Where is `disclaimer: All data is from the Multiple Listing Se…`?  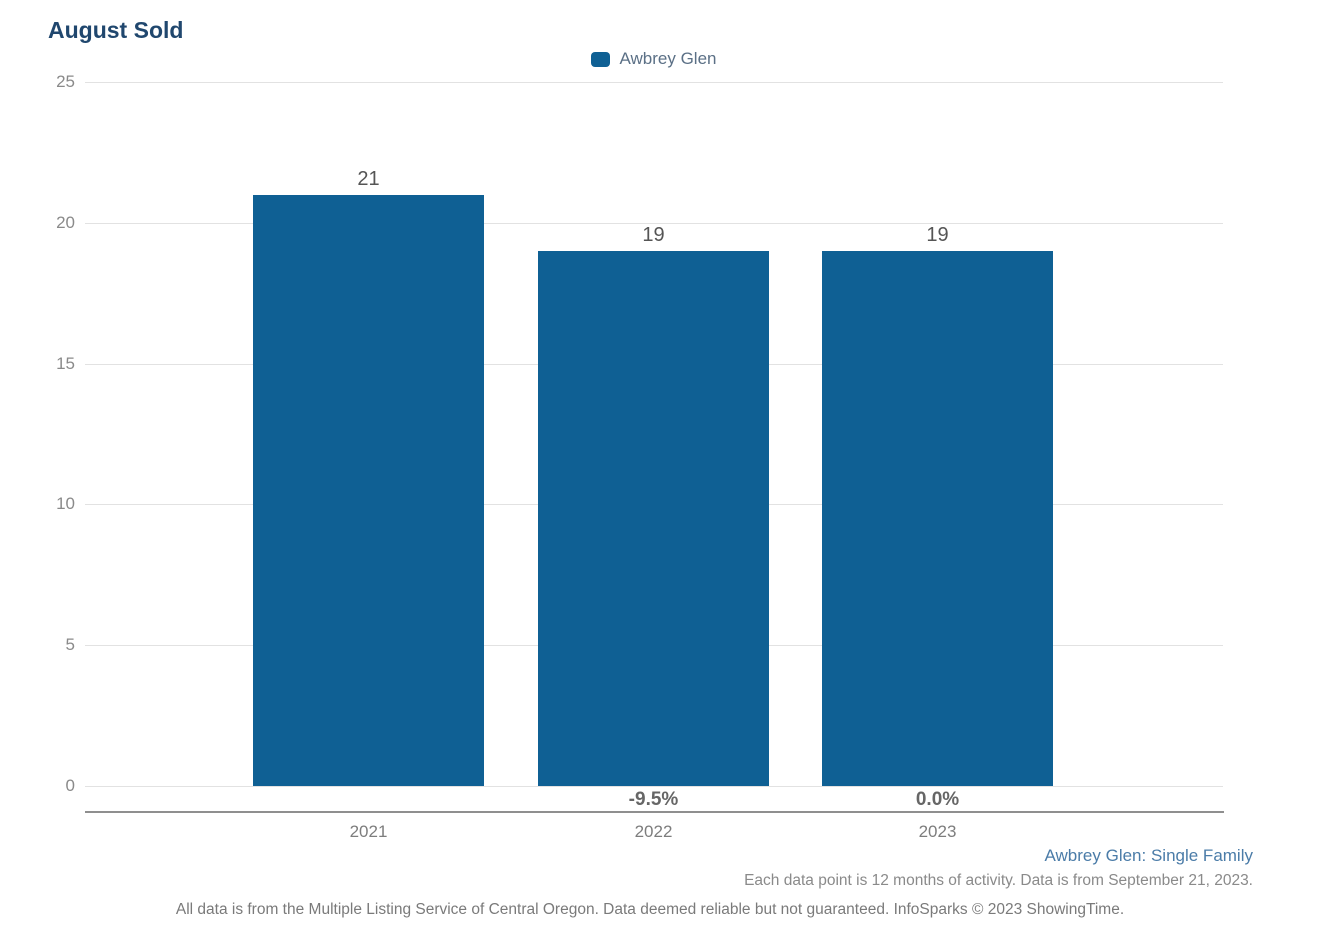
disclaimer: All data is from the Multiple Listing Se… is located at coordinates (650, 909).